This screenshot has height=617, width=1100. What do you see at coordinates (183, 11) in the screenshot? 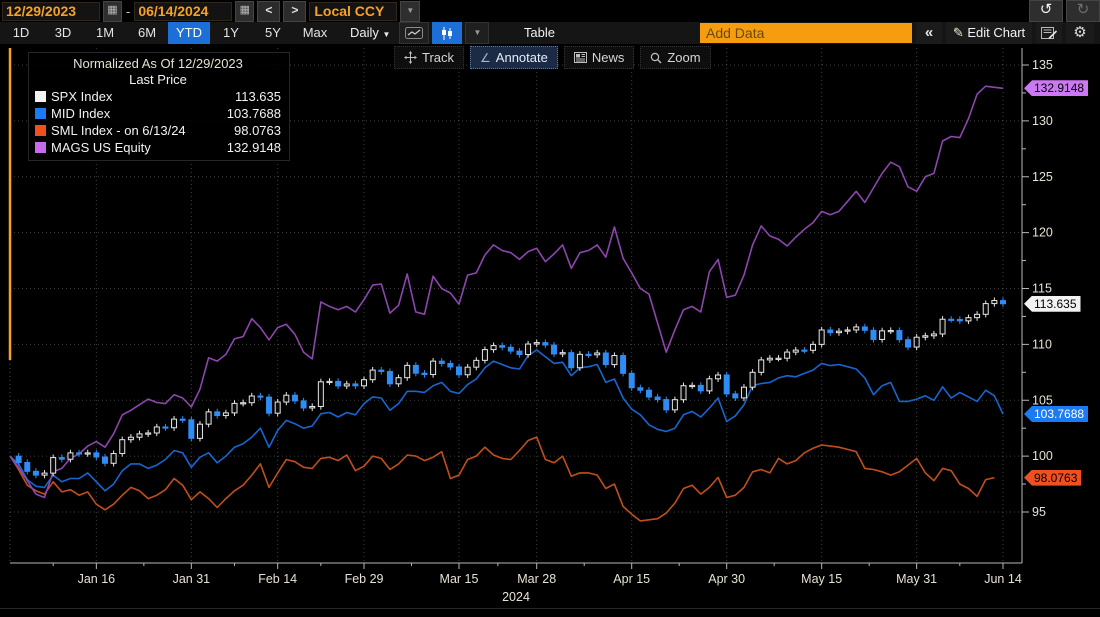
I see `date-to-input` at bounding box center [183, 11].